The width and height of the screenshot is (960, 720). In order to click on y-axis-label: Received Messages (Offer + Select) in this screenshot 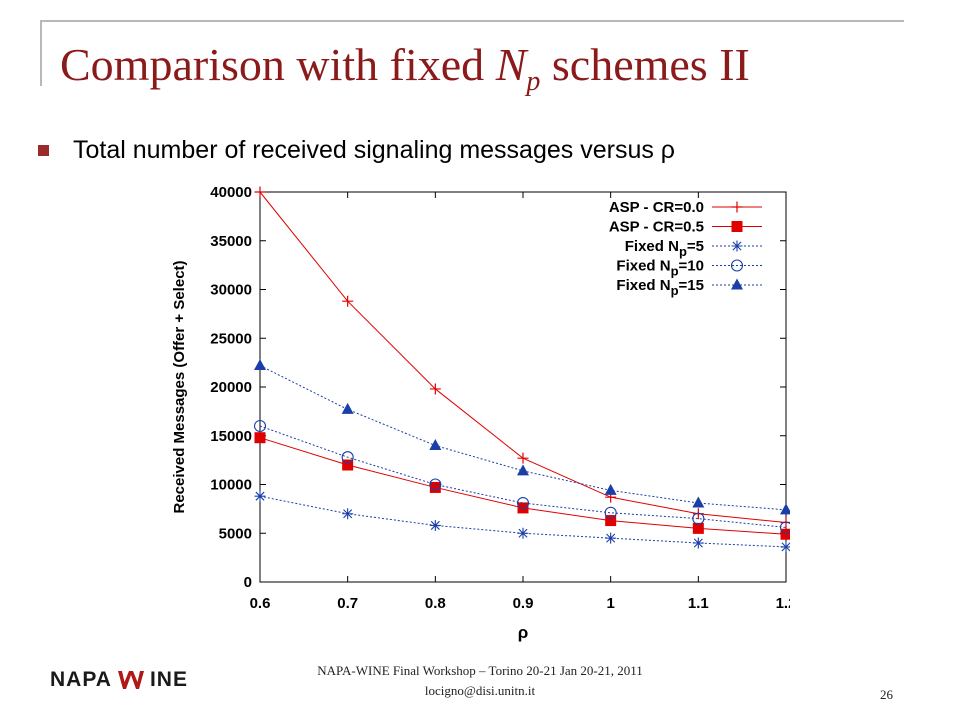, I will do `click(179, 386)`.